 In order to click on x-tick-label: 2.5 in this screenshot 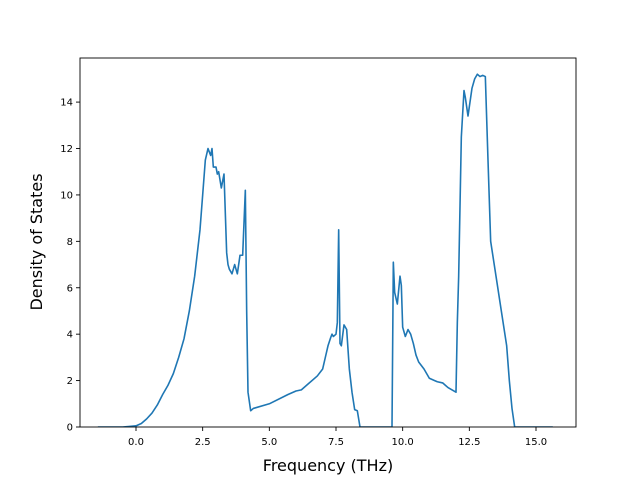, I will do `click(203, 442)`.